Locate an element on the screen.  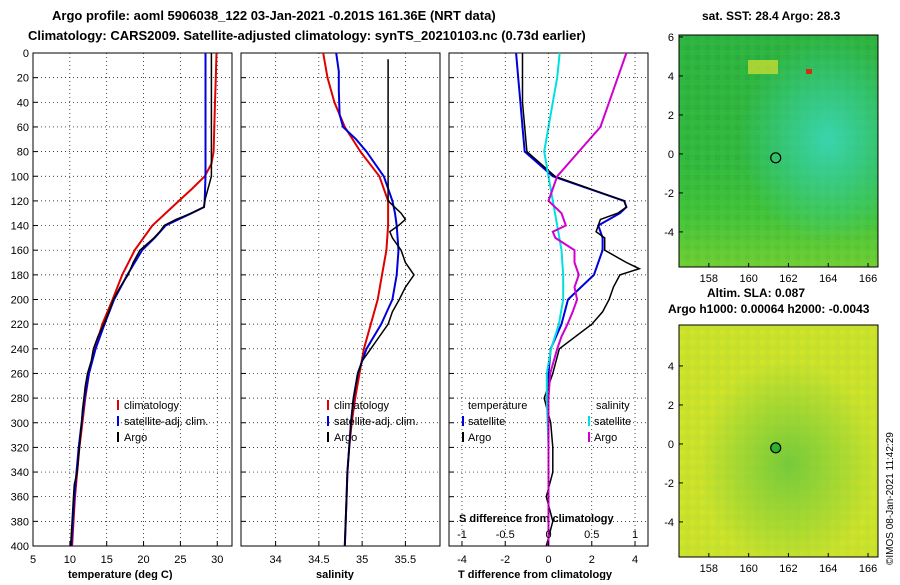
imos-watermark: ©IMOS 08-Jan-2021 11:42:29 is located at coordinates (890, 498).